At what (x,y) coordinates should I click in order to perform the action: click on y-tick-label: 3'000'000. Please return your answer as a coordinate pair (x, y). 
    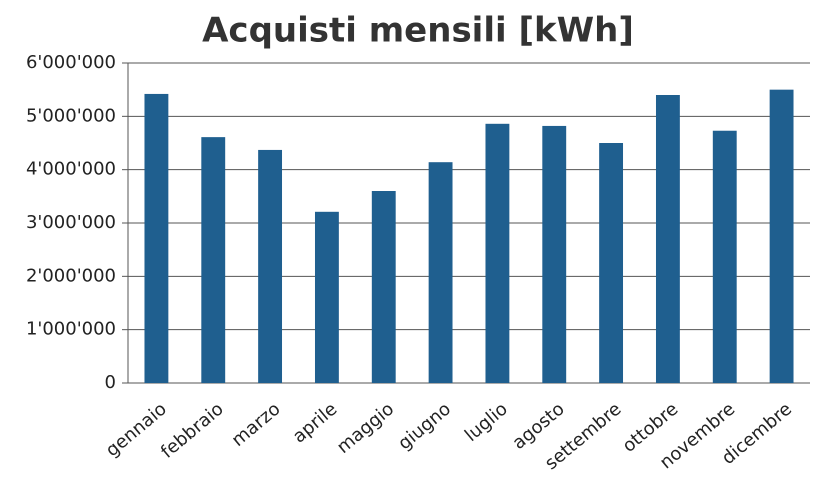
    Looking at the image, I should click on (71, 222).